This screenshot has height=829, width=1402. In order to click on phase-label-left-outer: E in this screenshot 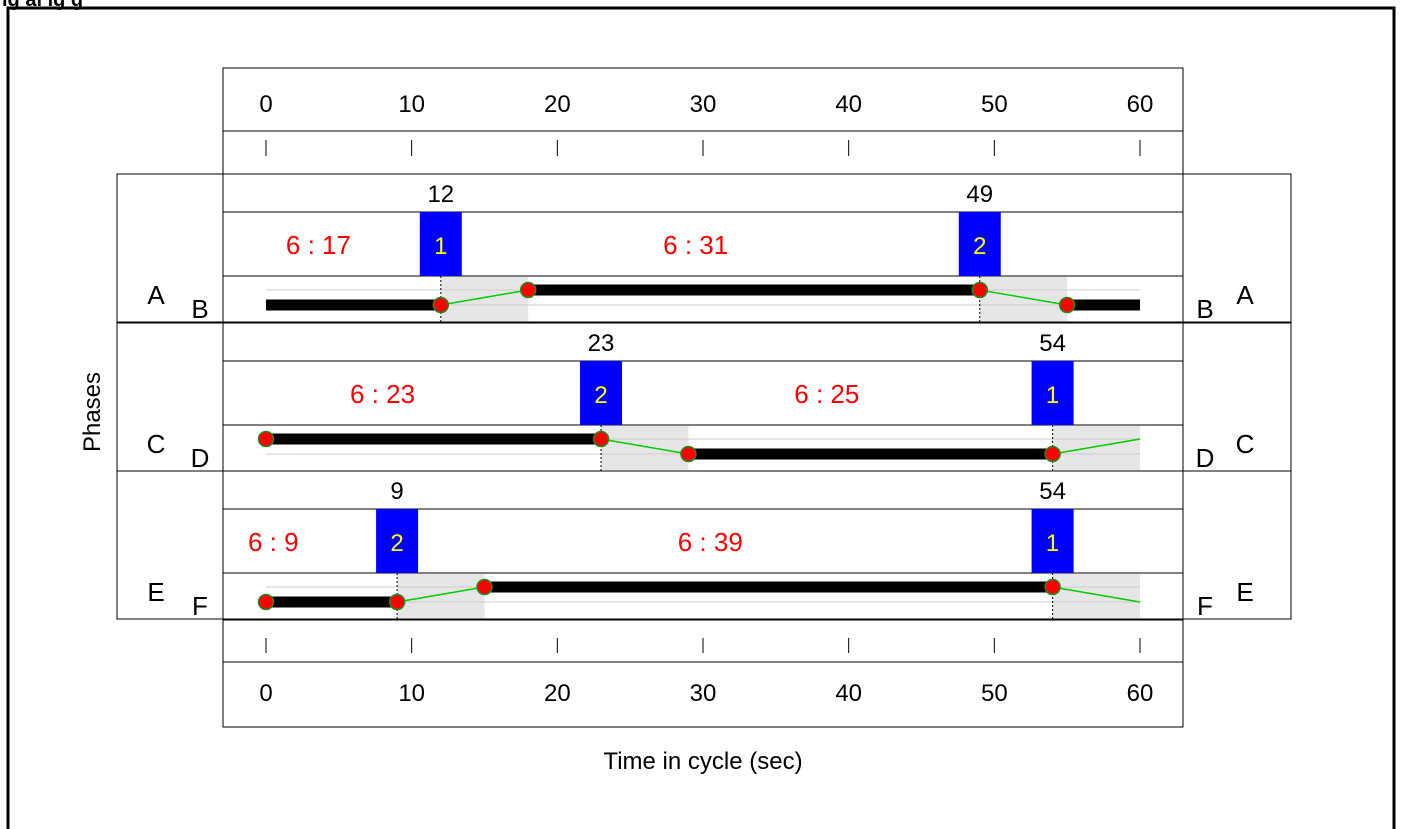, I will do `click(155, 592)`.